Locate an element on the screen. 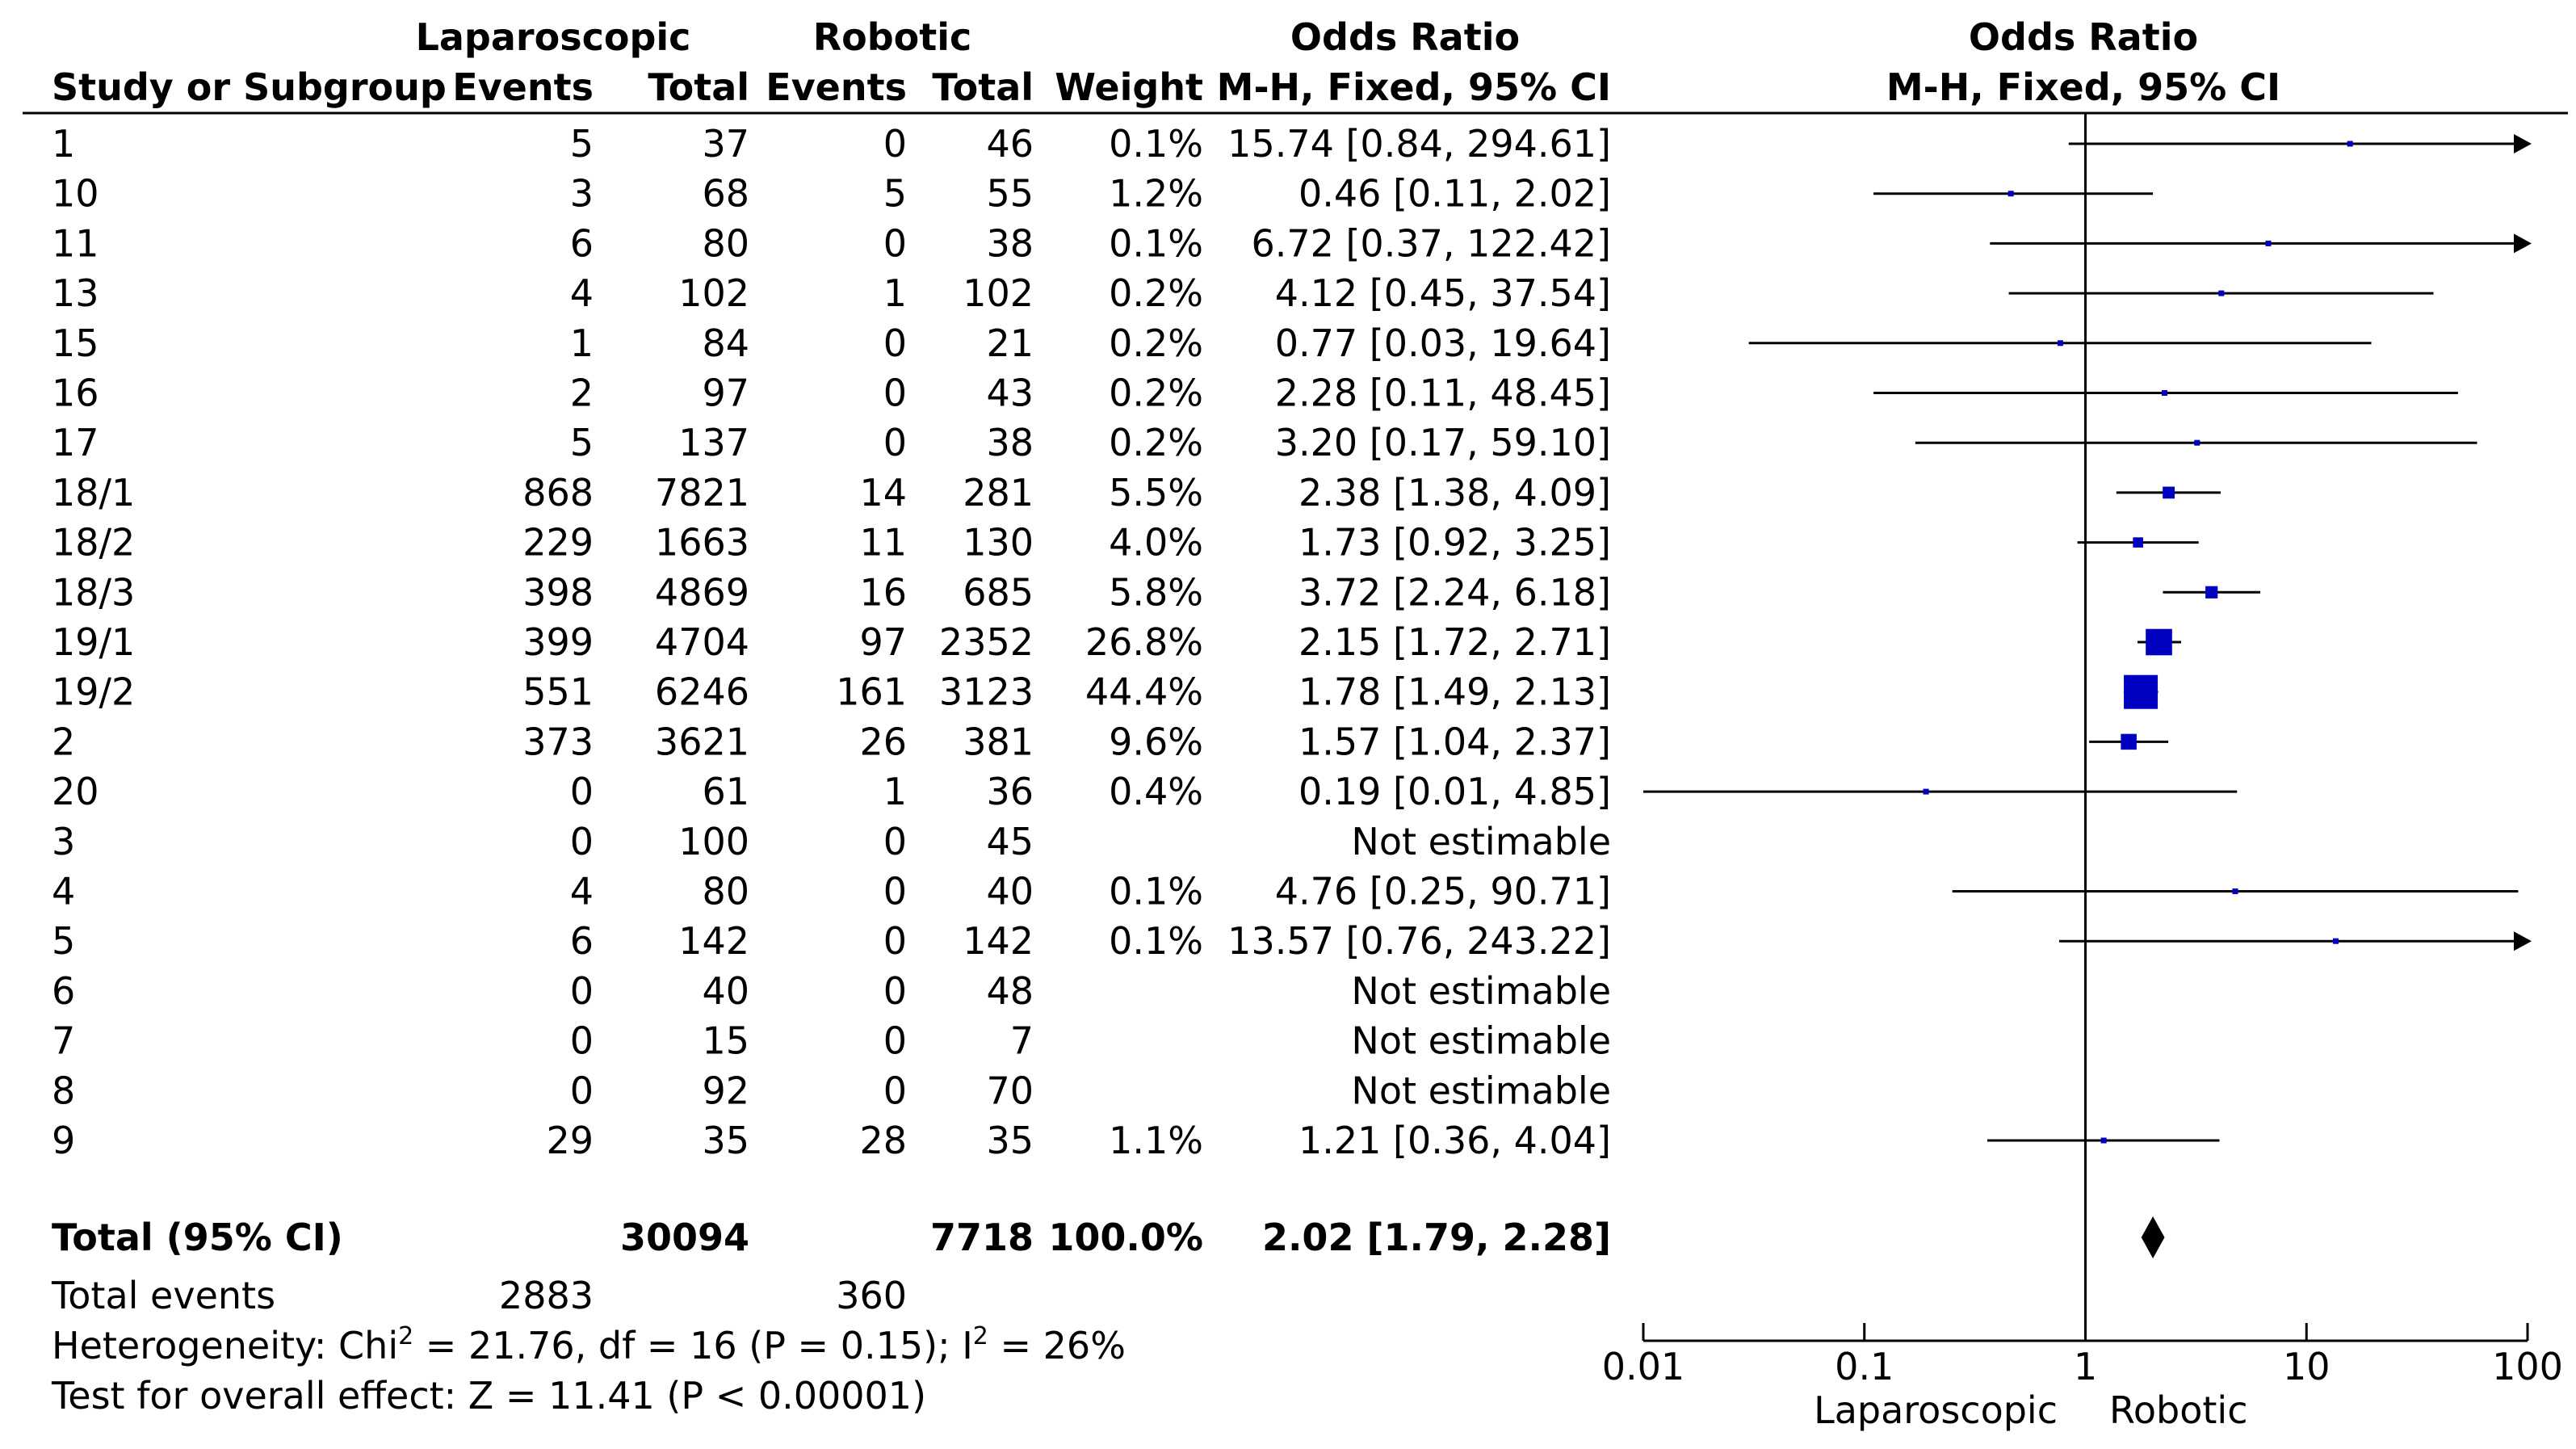 Image resolution: width=2576 pixels, height=1449 pixels. rob-total-cell: 43 is located at coordinates (1010, 393).